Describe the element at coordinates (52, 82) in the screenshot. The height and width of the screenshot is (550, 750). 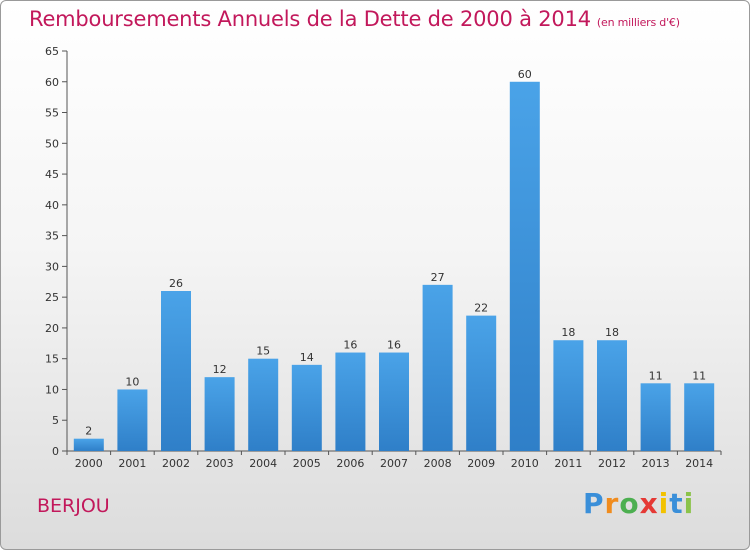
I see `y-tick-label: 60` at that location.